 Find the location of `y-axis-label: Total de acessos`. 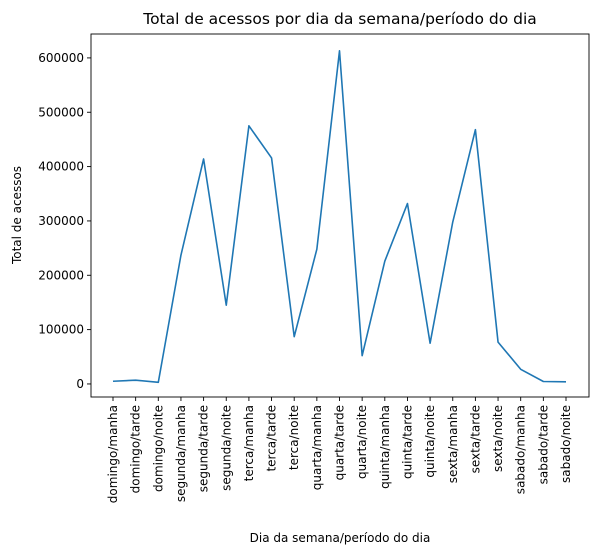

y-axis-label: Total de acessos is located at coordinates (17, 215).